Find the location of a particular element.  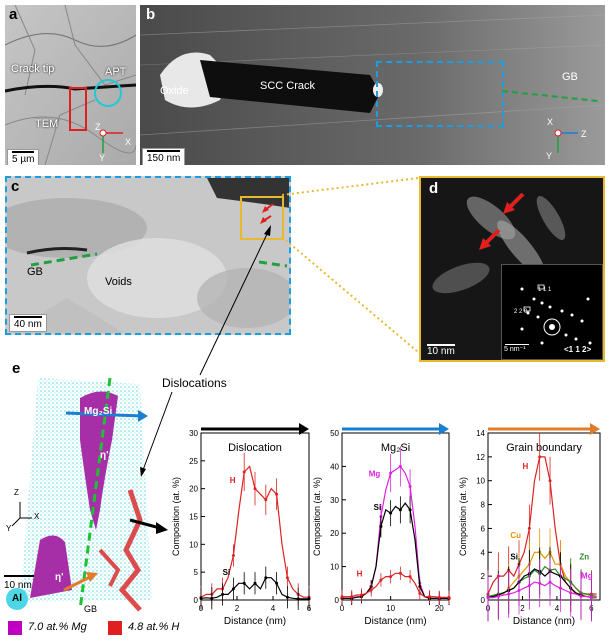

y-tick-label: 25 is located at coordinates (193, 461).